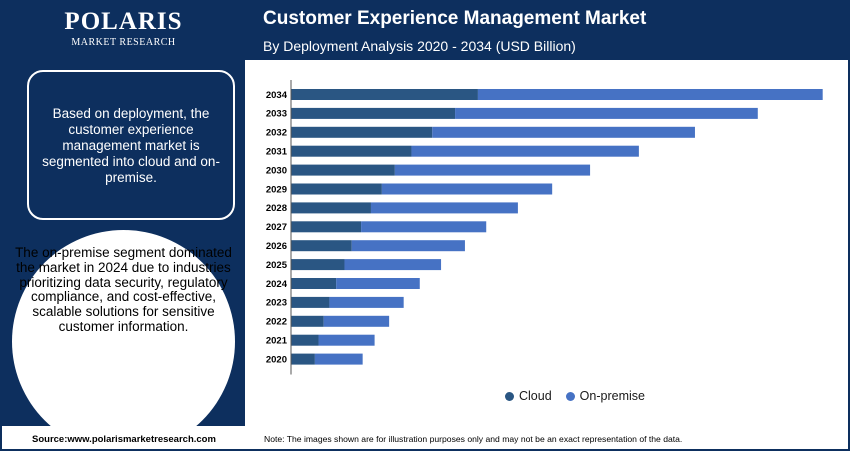  What do you see at coordinates (393, 265) in the screenshot?
I see `bar-on-premise-2025` at bounding box center [393, 265].